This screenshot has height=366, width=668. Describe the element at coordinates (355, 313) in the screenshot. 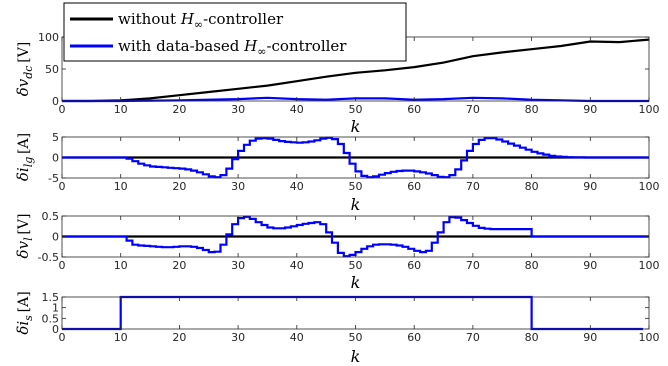

I see `plot-area` at that location.